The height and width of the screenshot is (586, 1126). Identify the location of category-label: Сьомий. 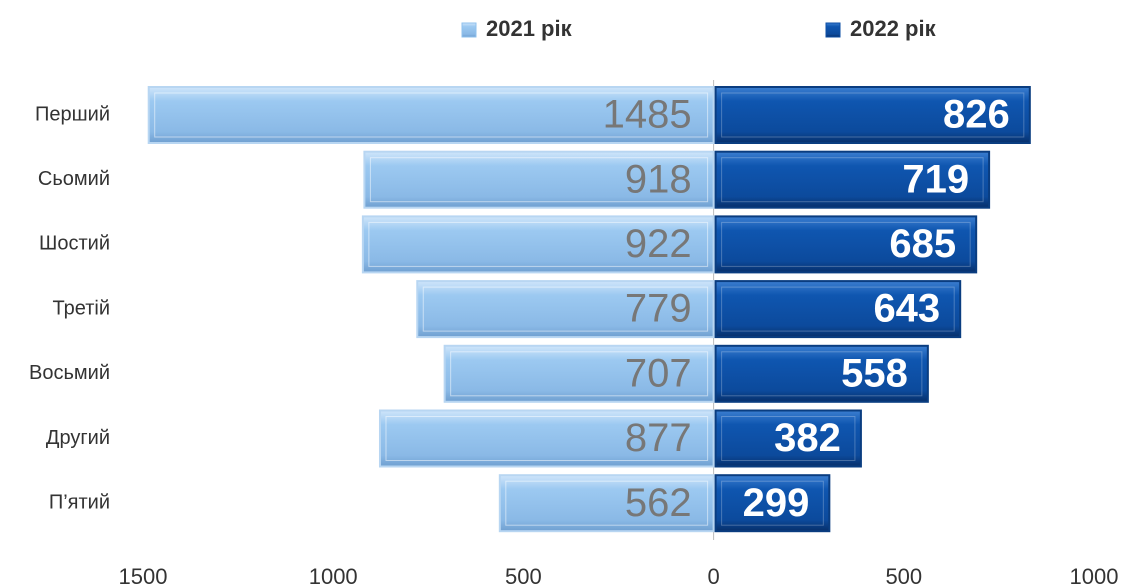
(74, 179).